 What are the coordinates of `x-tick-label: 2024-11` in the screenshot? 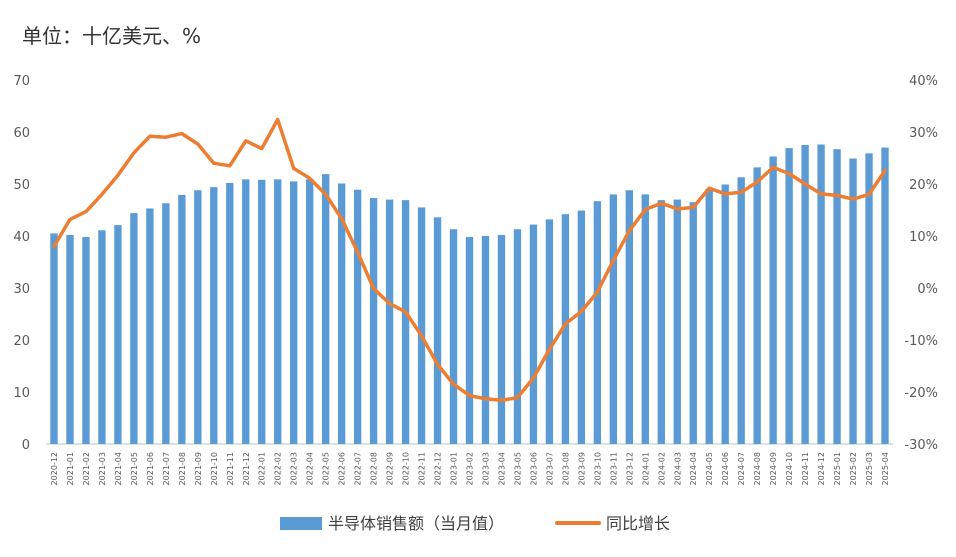 It's located at (805, 468).